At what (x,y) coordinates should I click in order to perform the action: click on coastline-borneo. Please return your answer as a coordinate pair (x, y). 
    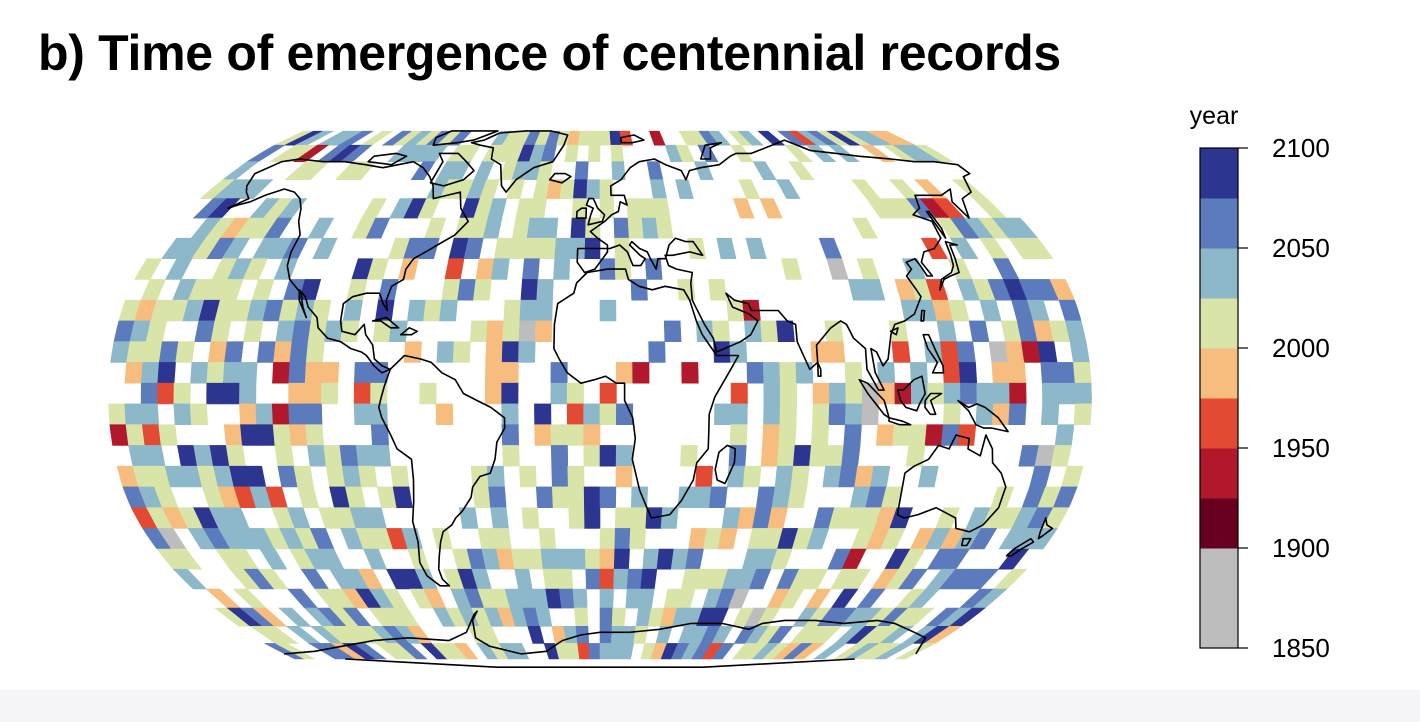
    Looking at the image, I should click on (911, 393).